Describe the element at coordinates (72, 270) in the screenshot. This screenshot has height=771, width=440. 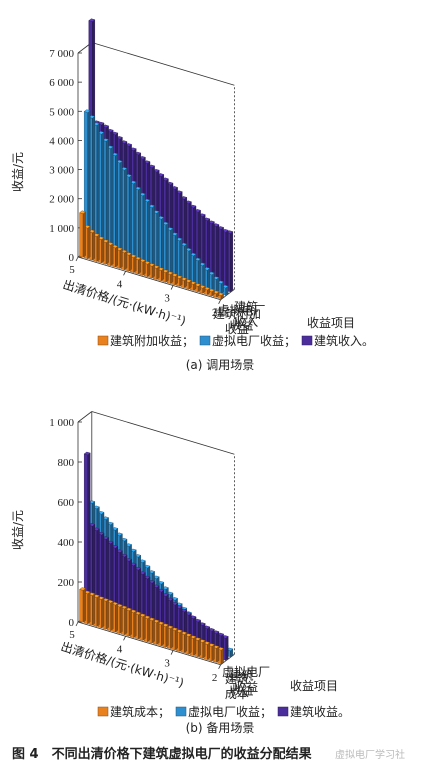
I see `chart-a-x-tick-label: 5` at that location.